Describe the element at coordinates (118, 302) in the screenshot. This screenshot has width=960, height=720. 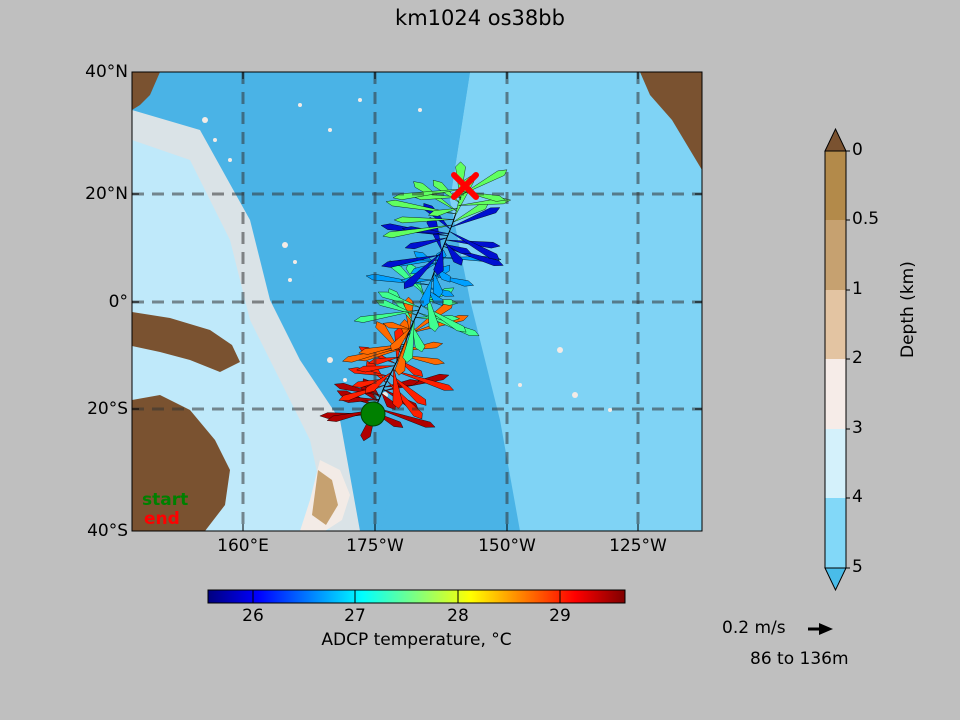
I see `lat-label-equator: 0°` at that location.